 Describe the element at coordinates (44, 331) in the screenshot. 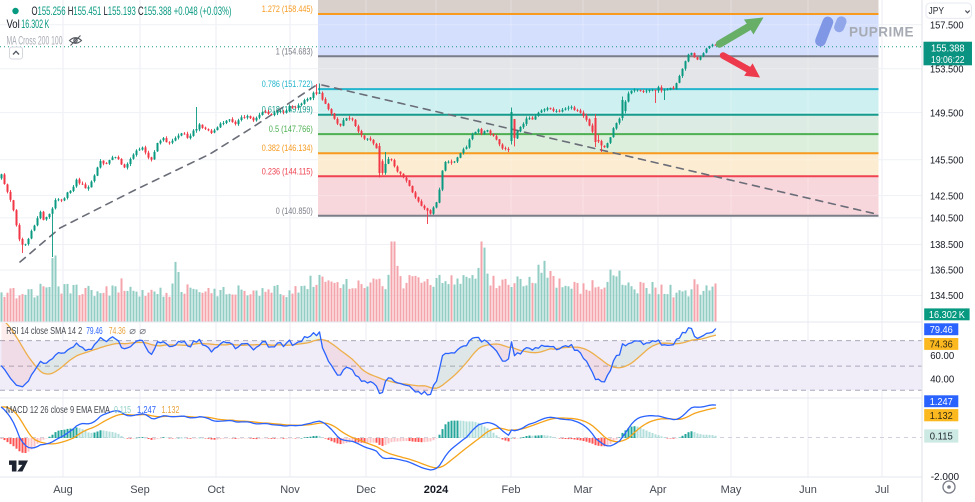

I see `svg-text: RSI 14 close SMA 14 2` at that location.